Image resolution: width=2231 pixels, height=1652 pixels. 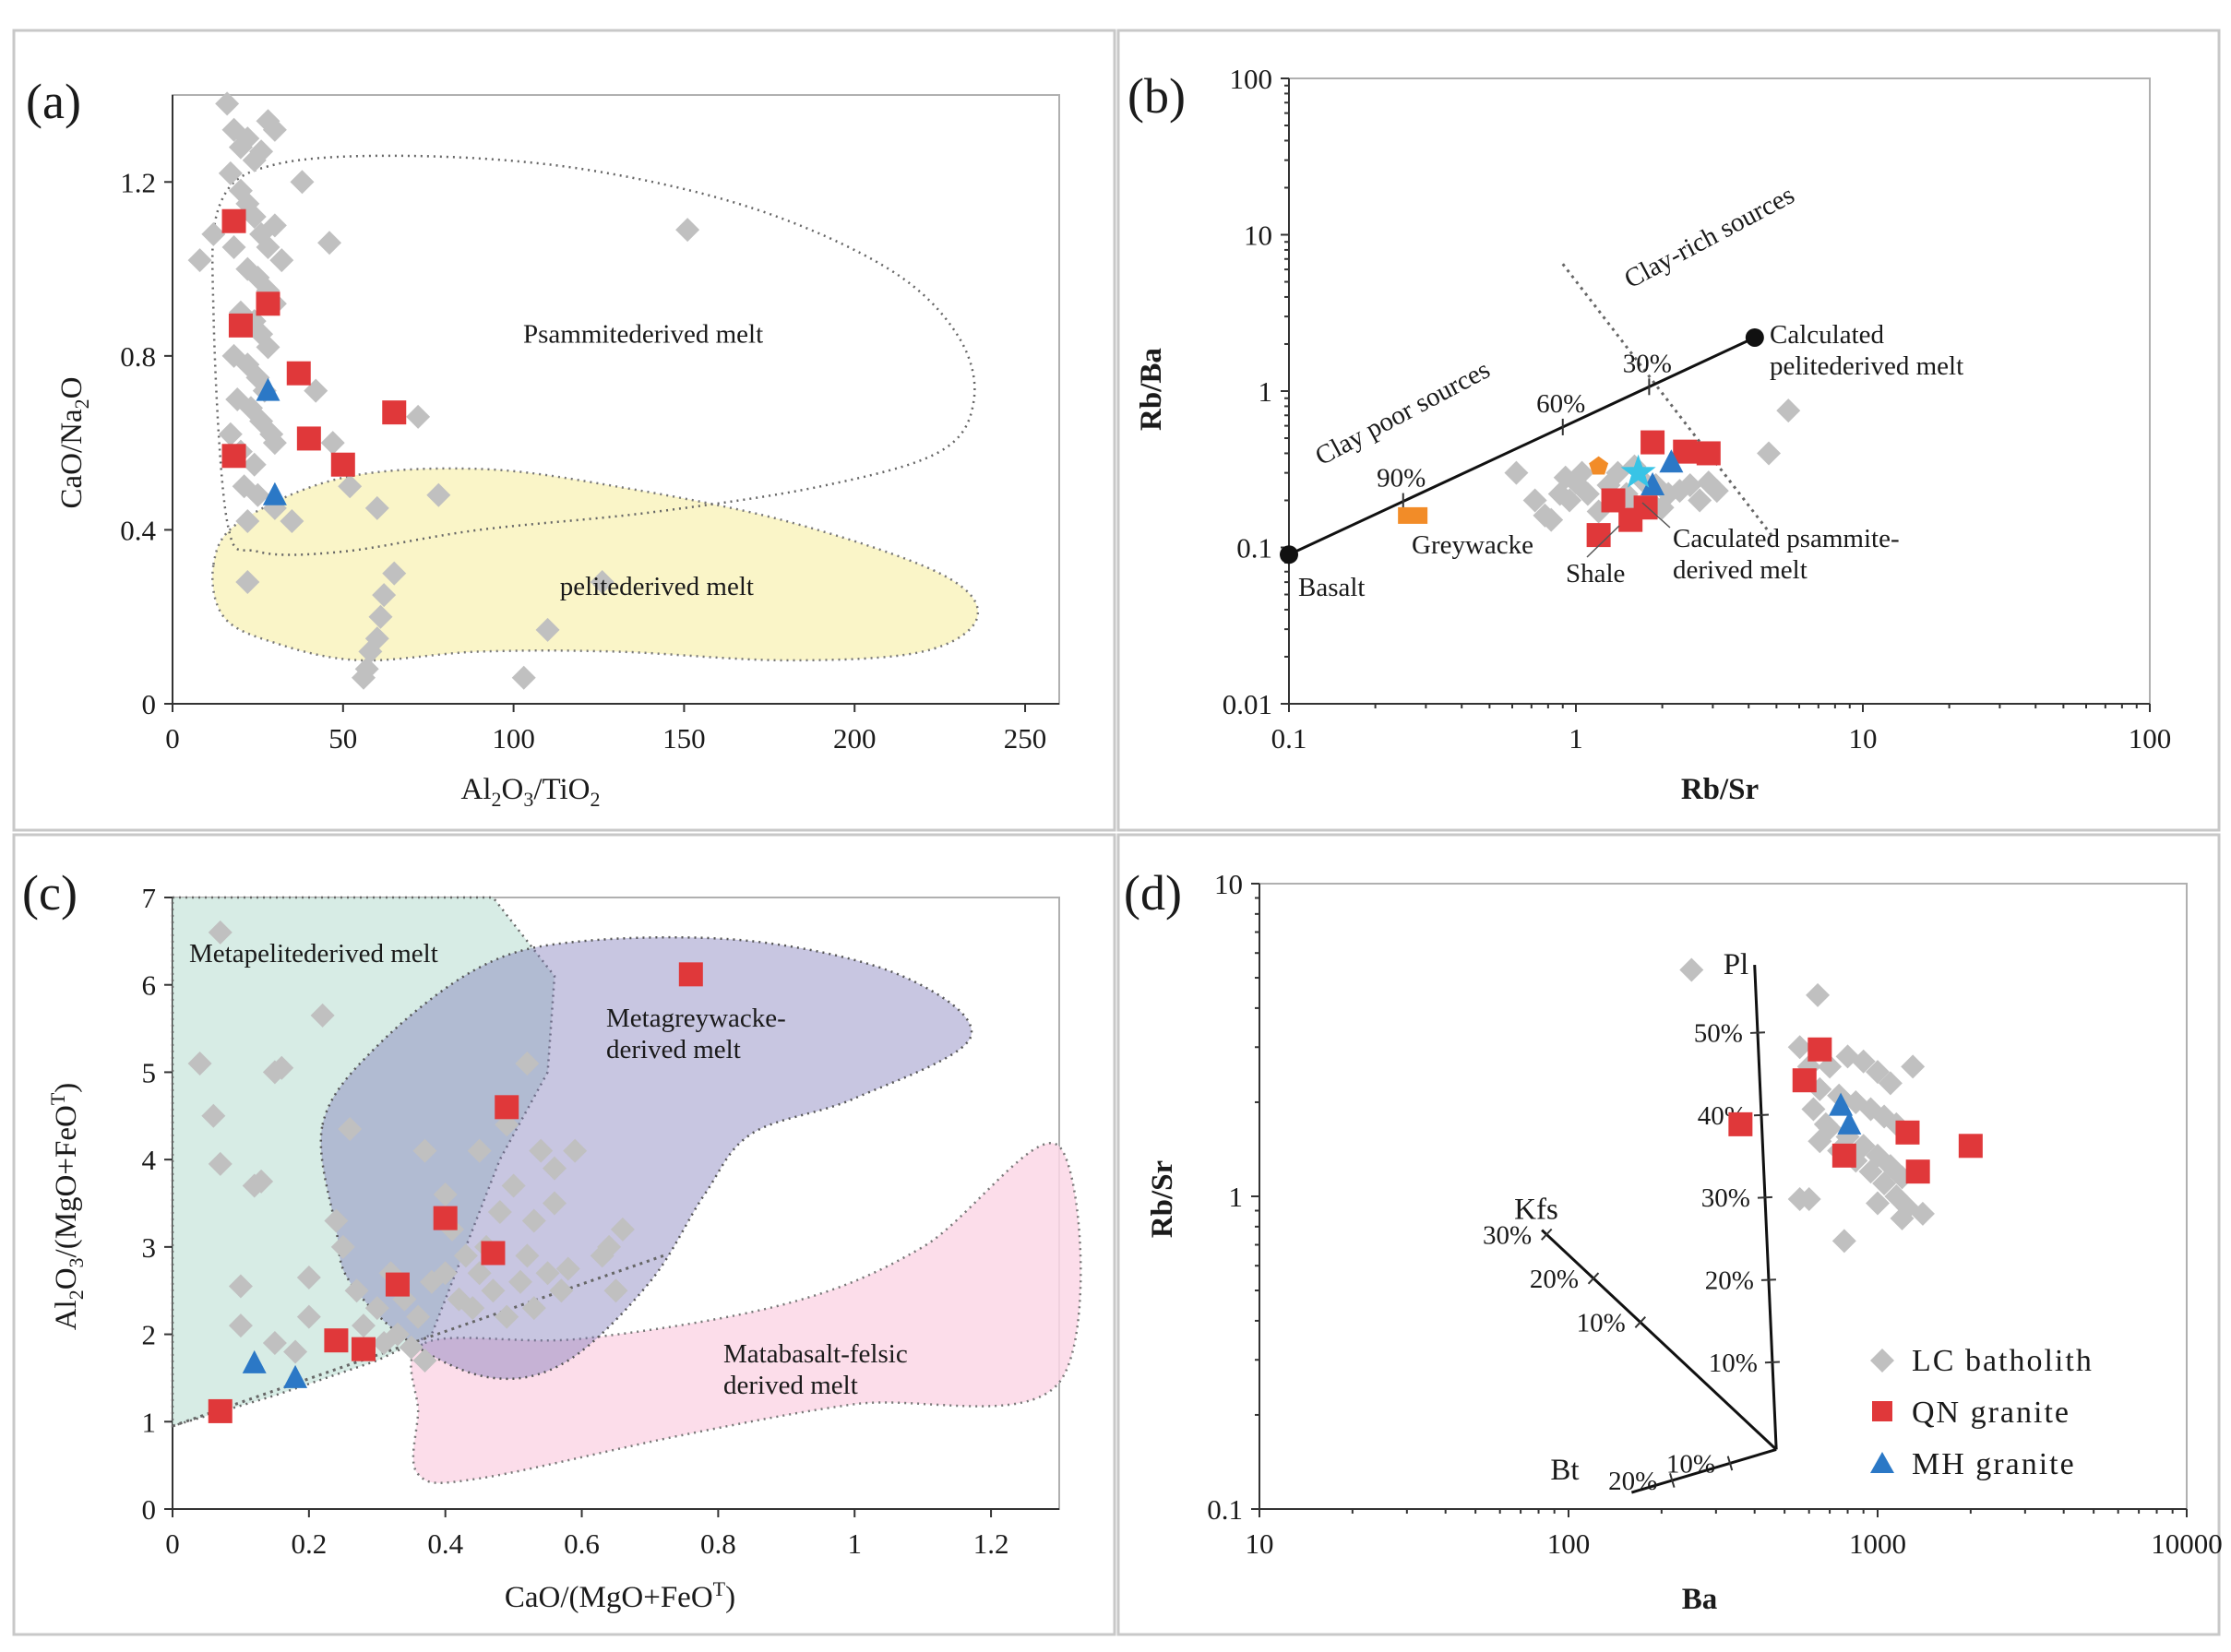 I want to click on panel-d-label: (d), so click(x=1153, y=893).